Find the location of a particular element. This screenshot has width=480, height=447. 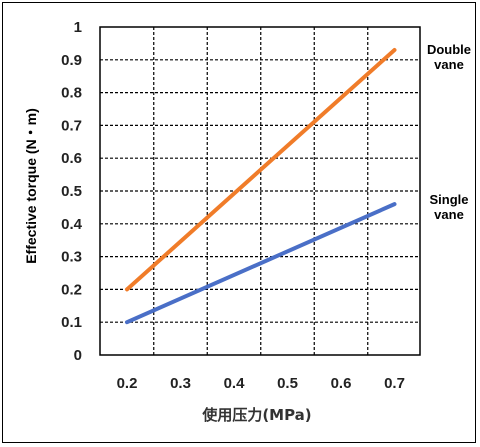

y-axis-title: Effective torque (N・m) is located at coordinates (31, 186).